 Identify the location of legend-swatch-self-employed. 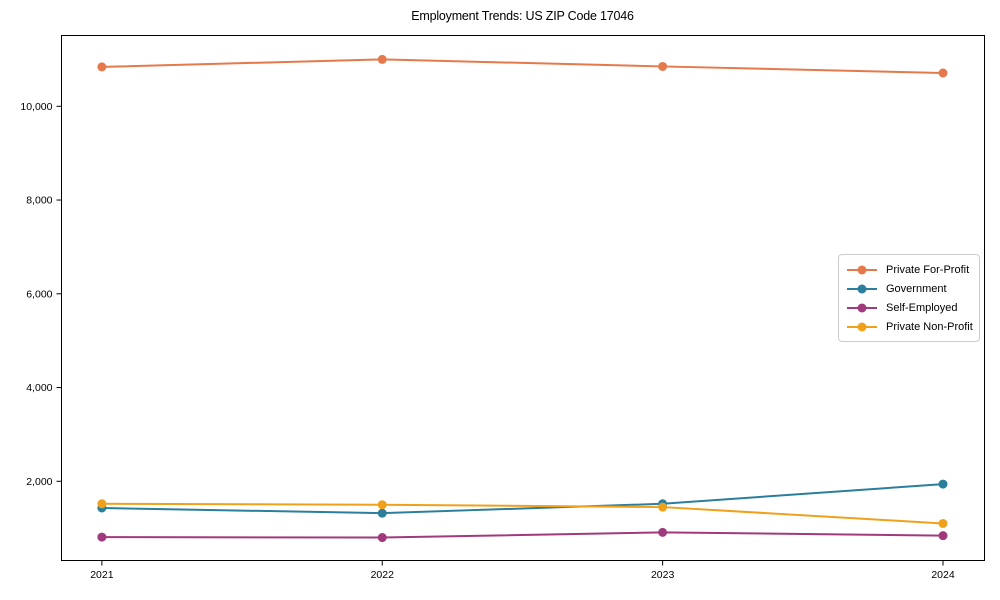
(862, 307).